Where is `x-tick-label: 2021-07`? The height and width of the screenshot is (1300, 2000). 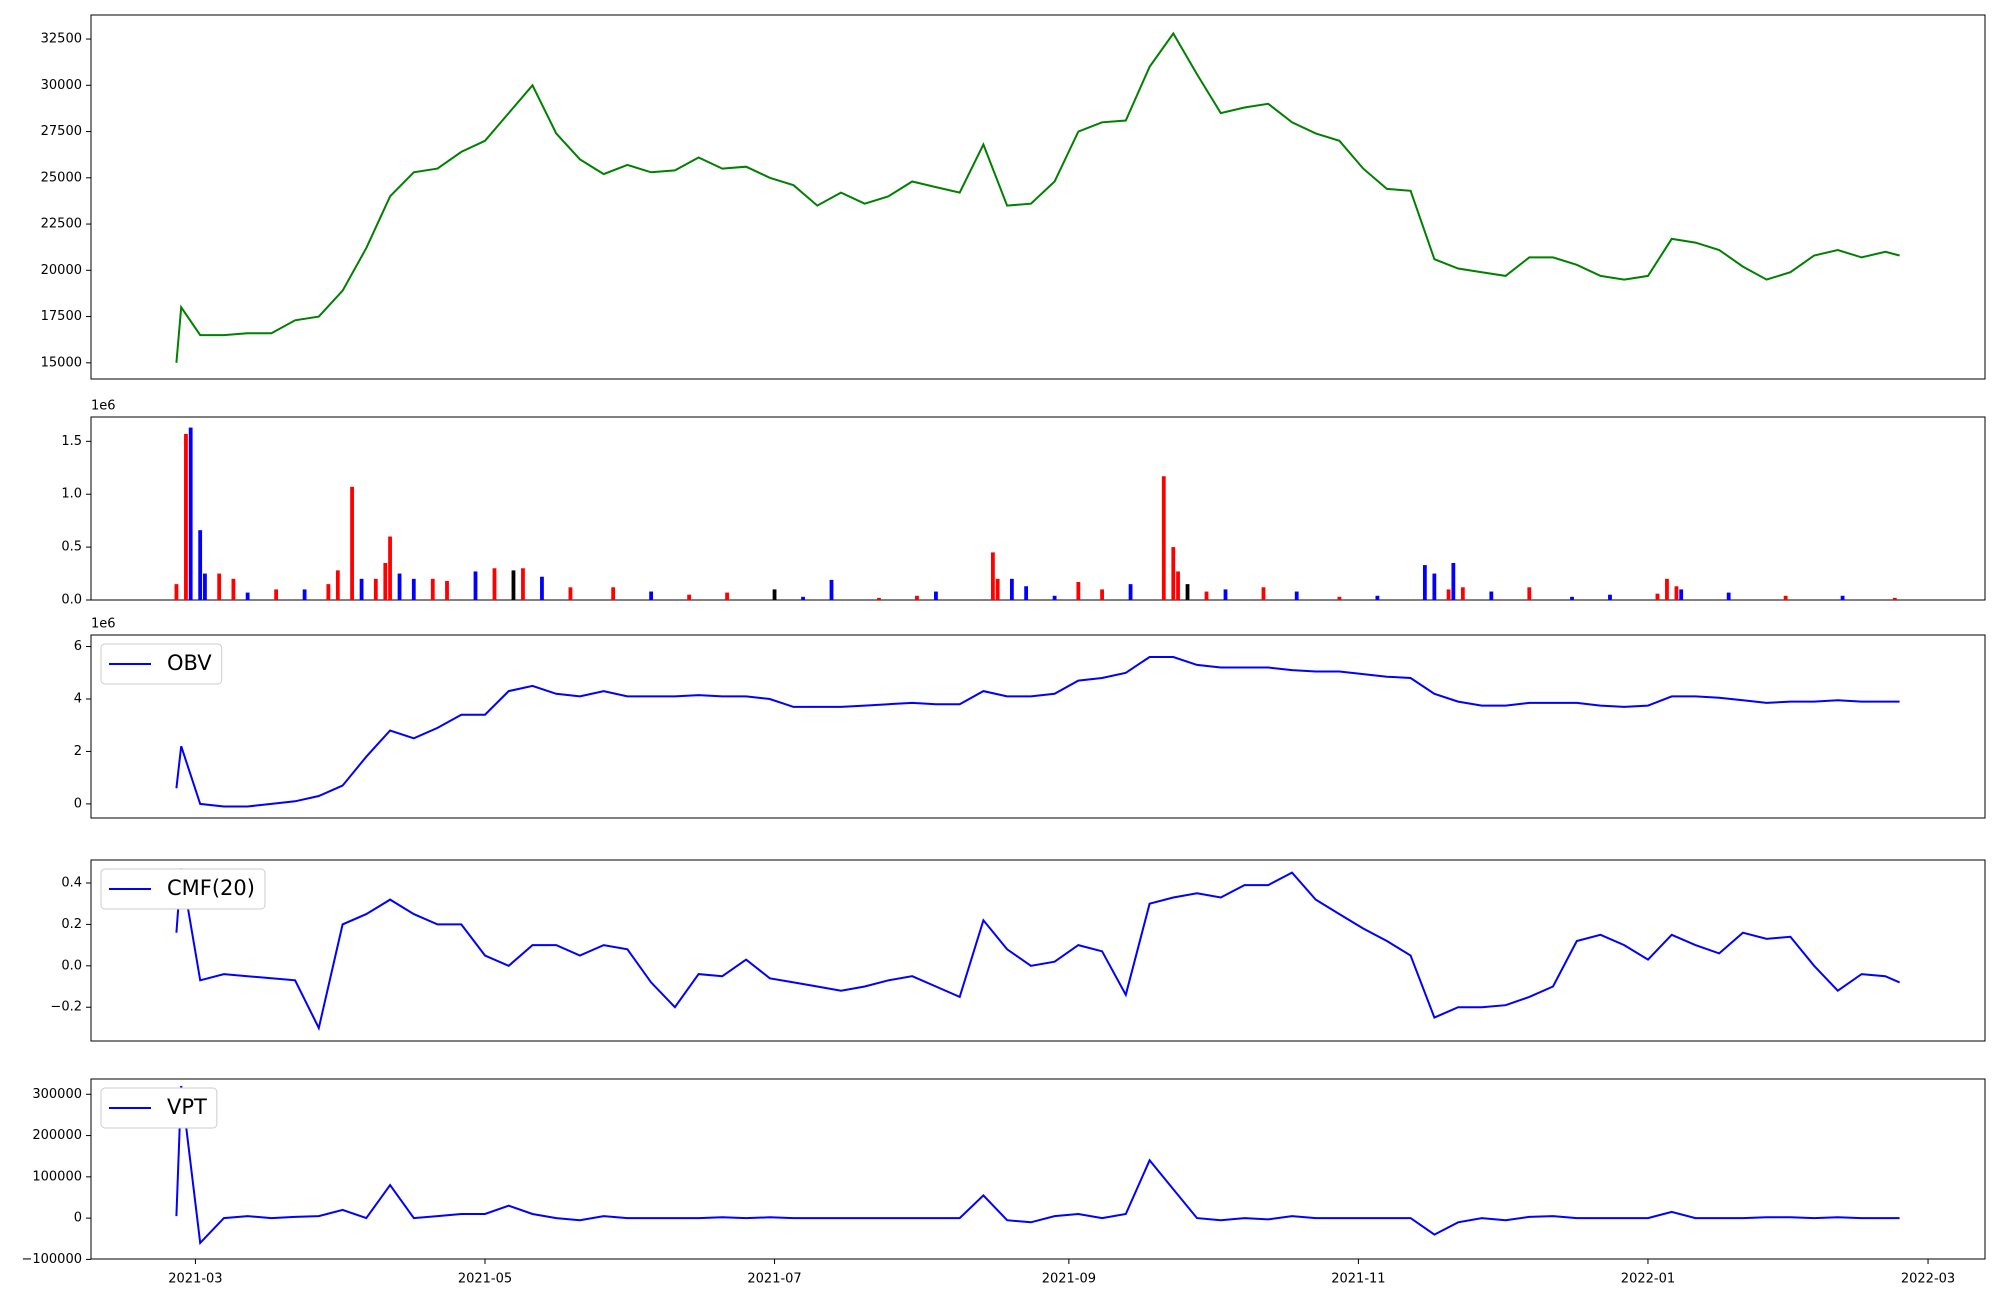
x-tick-label: 2021-07 is located at coordinates (774, 1279).